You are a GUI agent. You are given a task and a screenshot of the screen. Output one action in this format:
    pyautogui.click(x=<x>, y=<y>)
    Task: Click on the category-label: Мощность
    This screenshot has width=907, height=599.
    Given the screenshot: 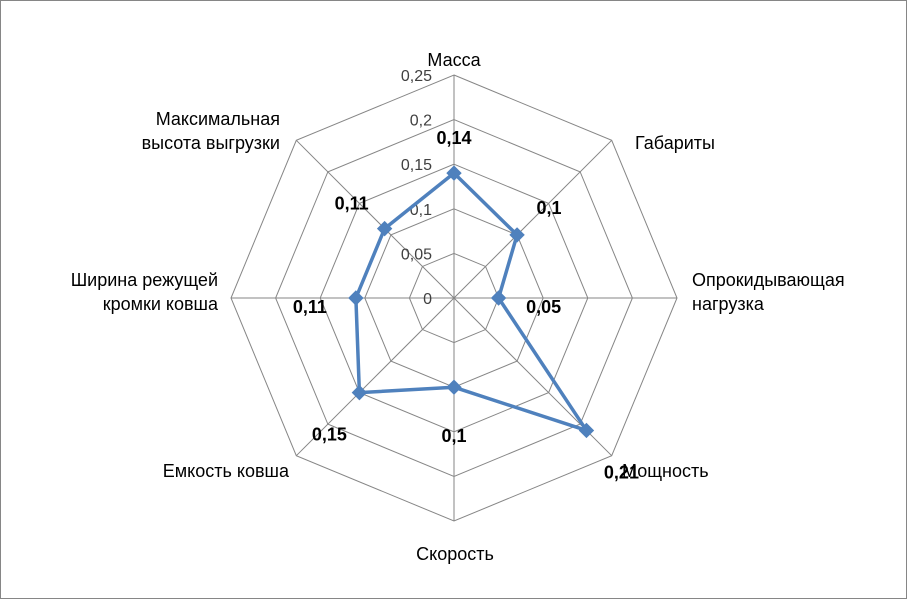 What is the action you would take?
    pyautogui.click(x=665, y=471)
    